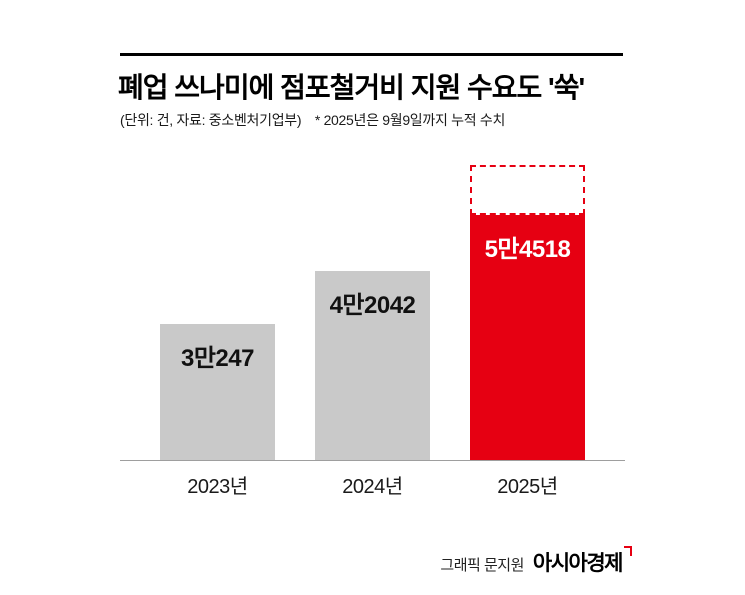  Describe the element at coordinates (410, 120) in the screenshot. I see `asterisk-footnote: * 2025년은 9월9일까지 누적 수치` at that location.